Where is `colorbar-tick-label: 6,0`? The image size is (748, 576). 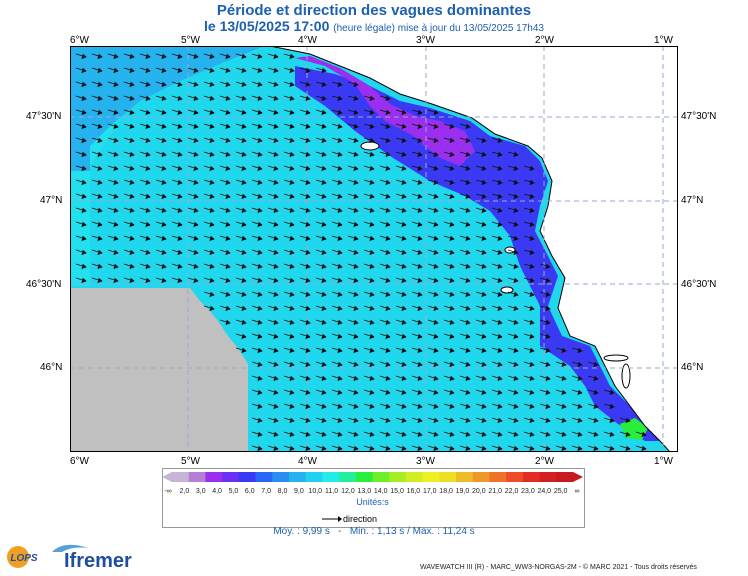
colorbar-tick-label: 6,0 is located at coordinates (249, 491).